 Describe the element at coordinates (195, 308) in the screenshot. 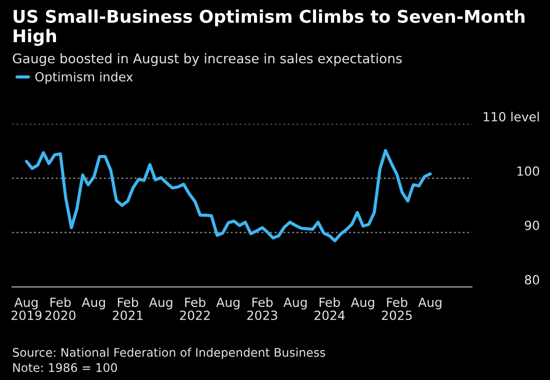

I see `x-tick-label: Feb 2022` at that location.